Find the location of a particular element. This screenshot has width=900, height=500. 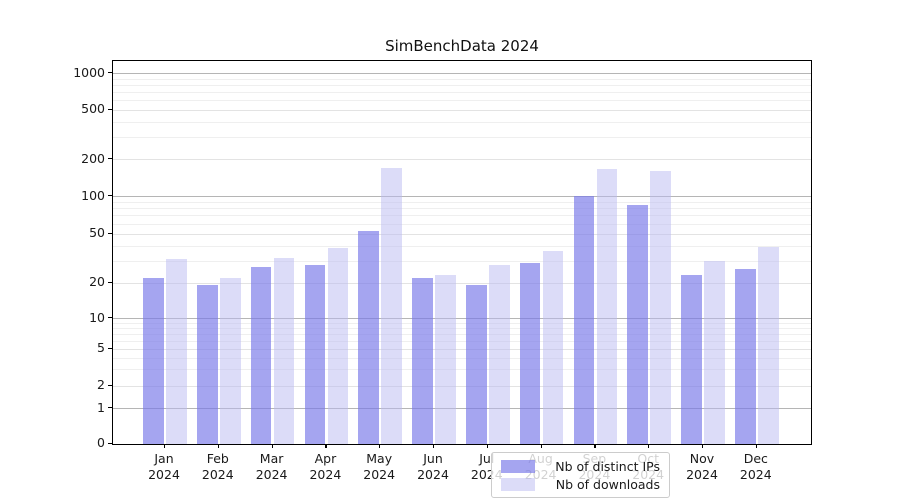

y-tick-label: 1 is located at coordinates (101, 407).